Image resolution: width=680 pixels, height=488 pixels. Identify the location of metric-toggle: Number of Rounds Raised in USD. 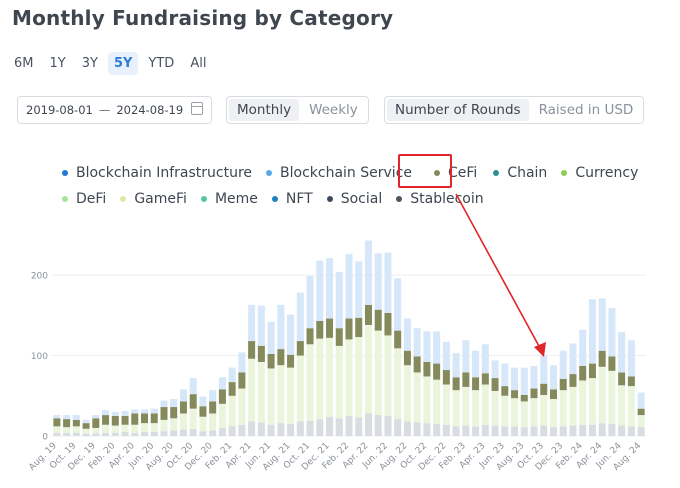
(514, 110).